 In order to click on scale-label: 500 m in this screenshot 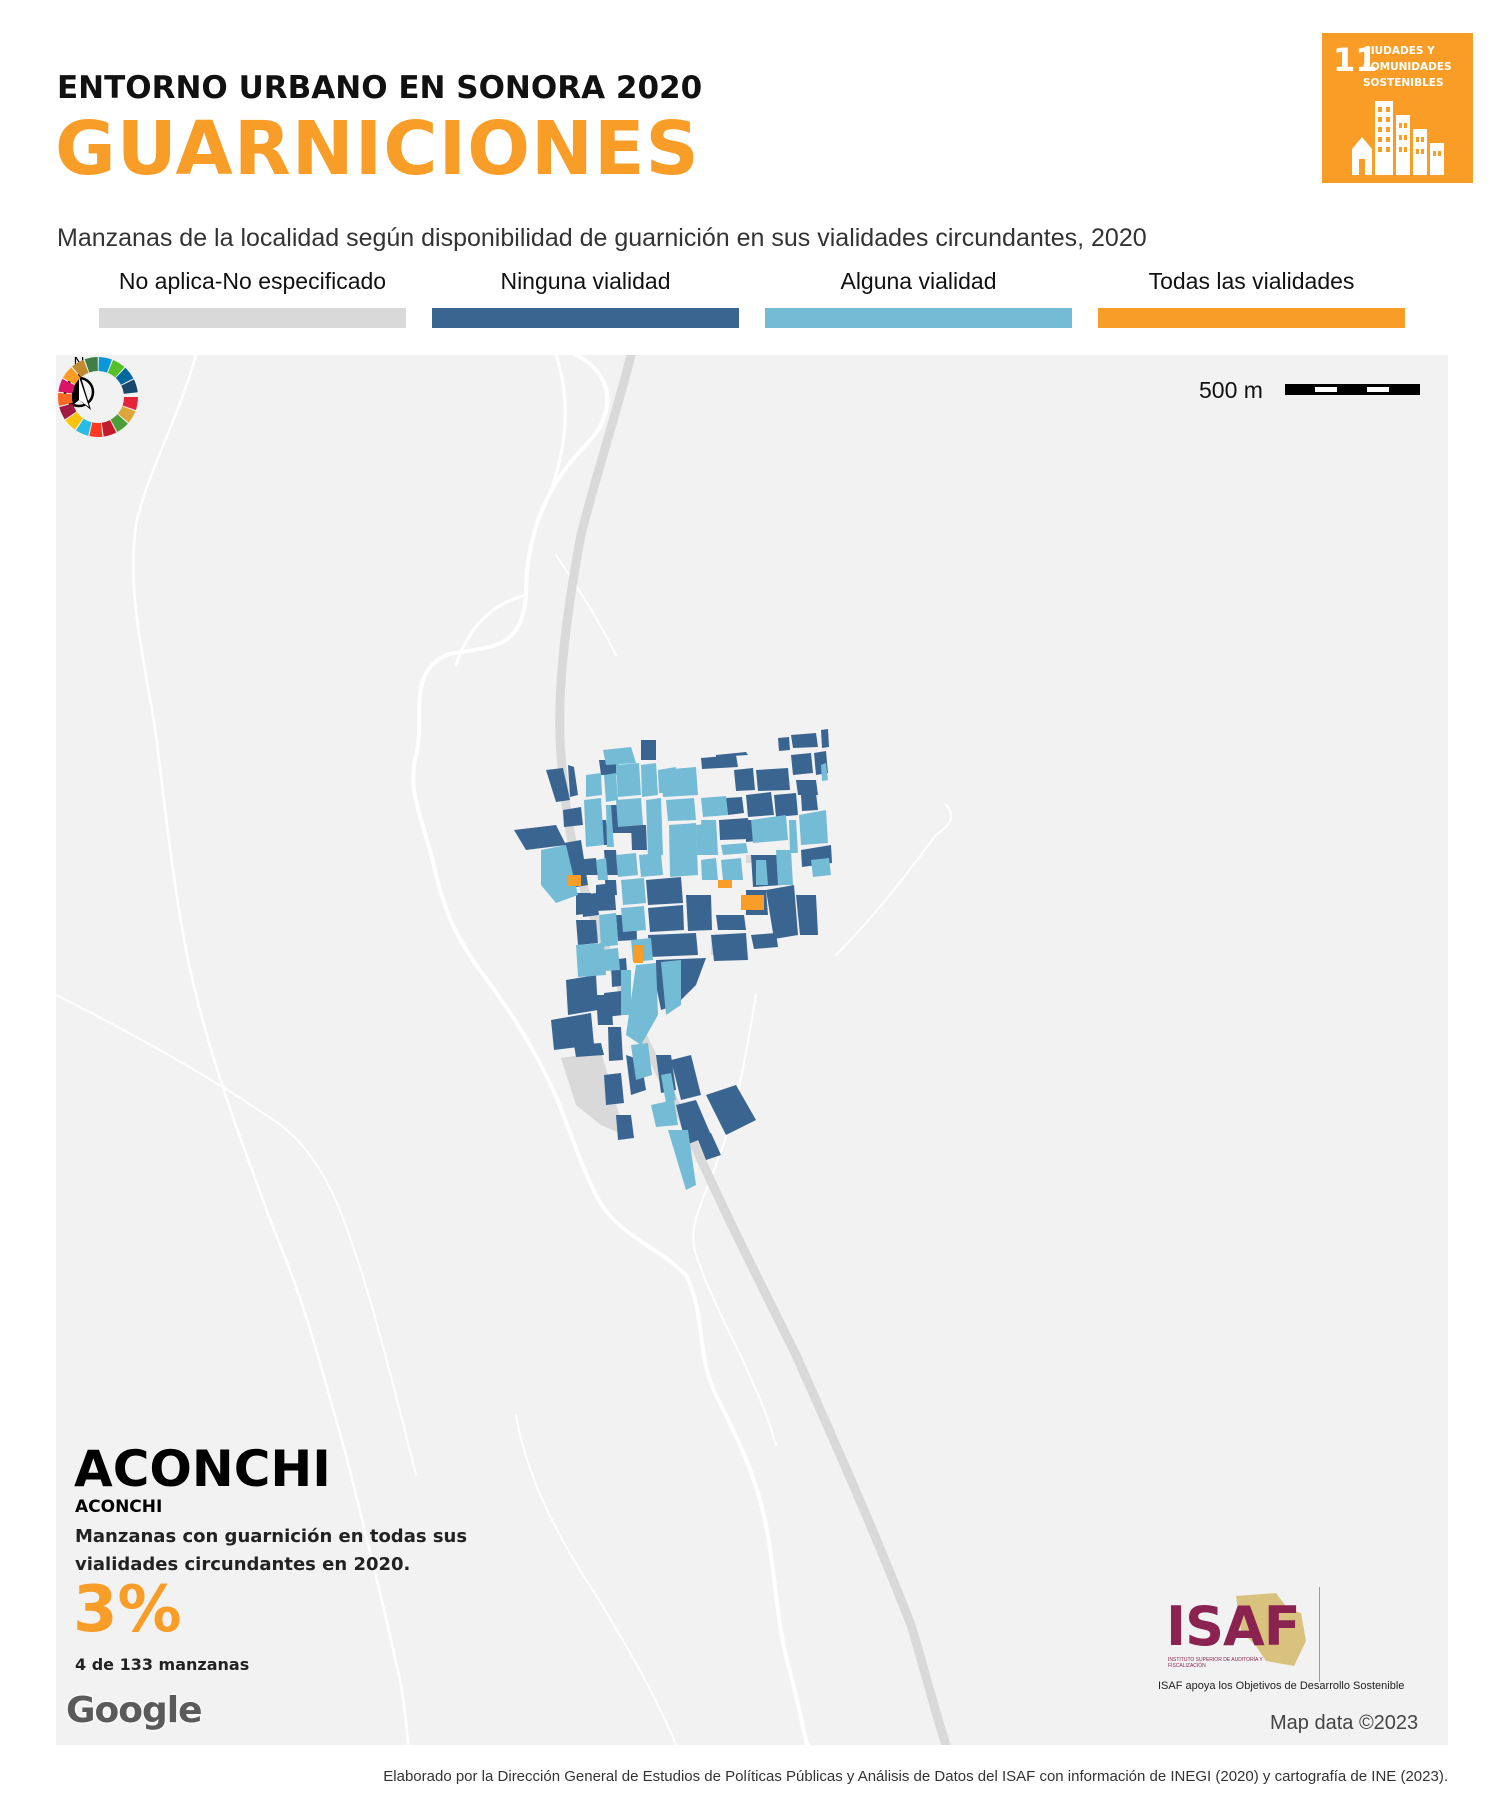, I will do `click(1231, 390)`.